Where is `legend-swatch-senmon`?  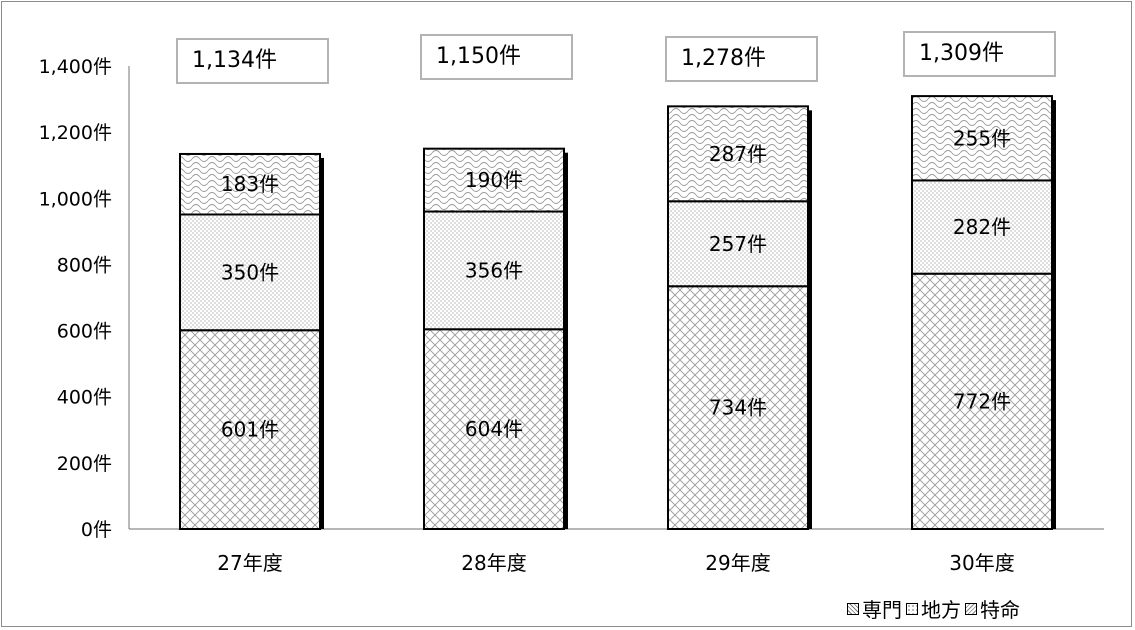
legend-swatch-senmon is located at coordinates (853, 608).